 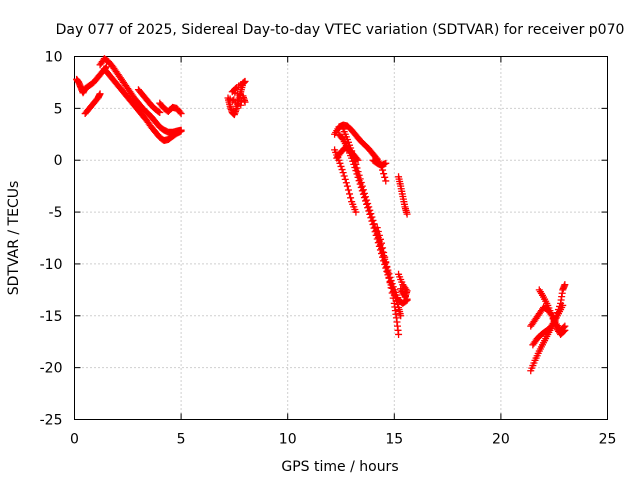 I want to click on y-tick-label: -10, so click(x=51, y=265).